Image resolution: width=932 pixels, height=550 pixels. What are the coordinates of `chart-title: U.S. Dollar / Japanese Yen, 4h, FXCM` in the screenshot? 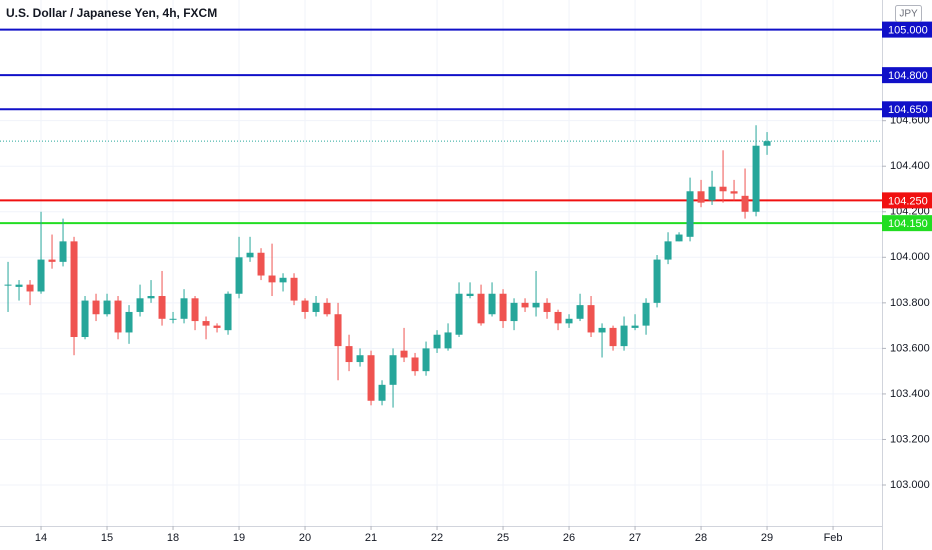 It's located at (111, 13).